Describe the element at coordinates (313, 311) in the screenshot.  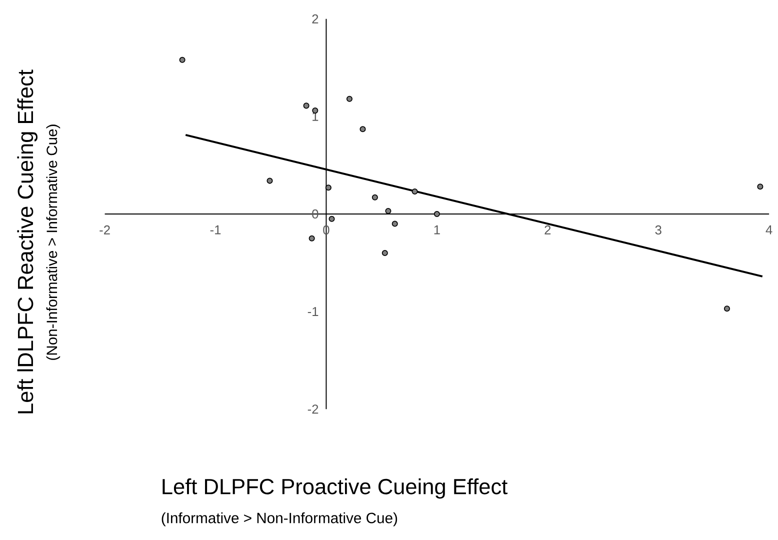
I see `y-tick-label: -1` at that location.